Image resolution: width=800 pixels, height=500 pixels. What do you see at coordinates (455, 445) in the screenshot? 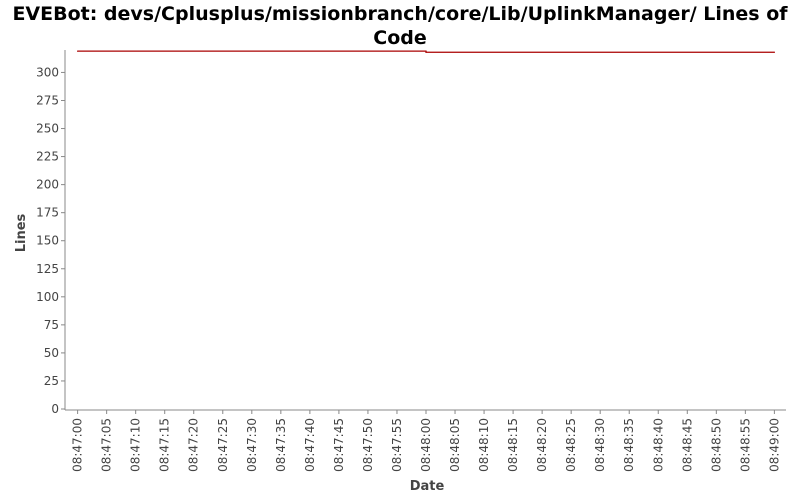
I see `x-tick-label: 08:48:05` at bounding box center [455, 445].